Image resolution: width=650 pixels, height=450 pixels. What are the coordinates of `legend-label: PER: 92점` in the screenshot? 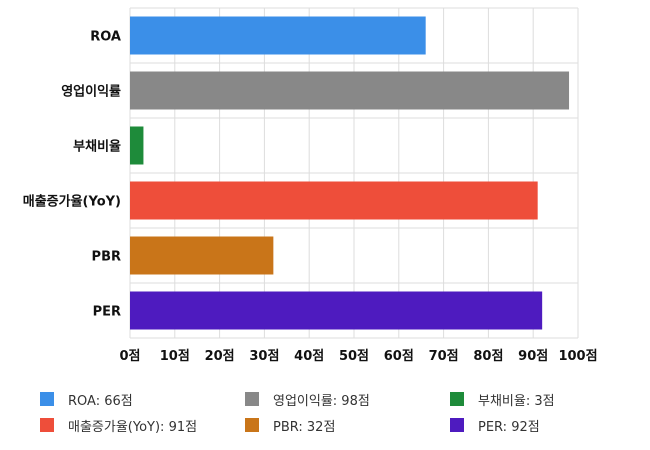 It's located at (509, 427).